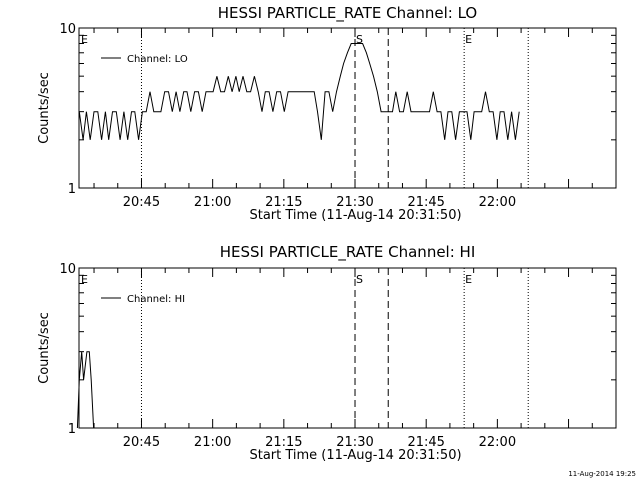  What do you see at coordinates (347, 13) in the screenshot?
I see `chart-title: HESSI PARTICLE_RATE Channel: LO` at bounding box center [347, 13].